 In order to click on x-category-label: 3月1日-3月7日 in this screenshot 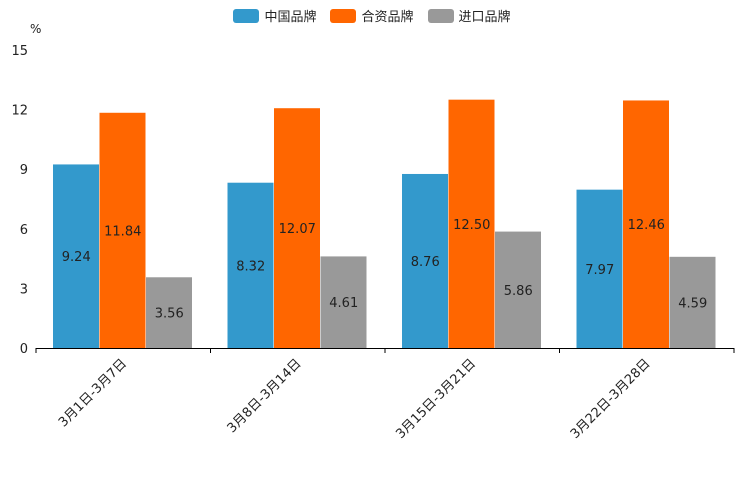, I will do `click(93, 393)`.